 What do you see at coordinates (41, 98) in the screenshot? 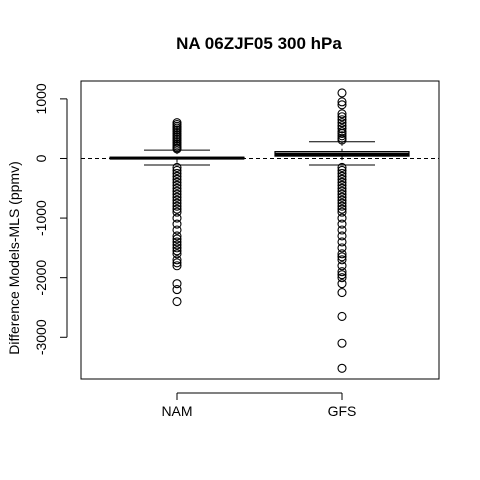
I see `y-tick-label: 1000` at bounding box center [41, 98].